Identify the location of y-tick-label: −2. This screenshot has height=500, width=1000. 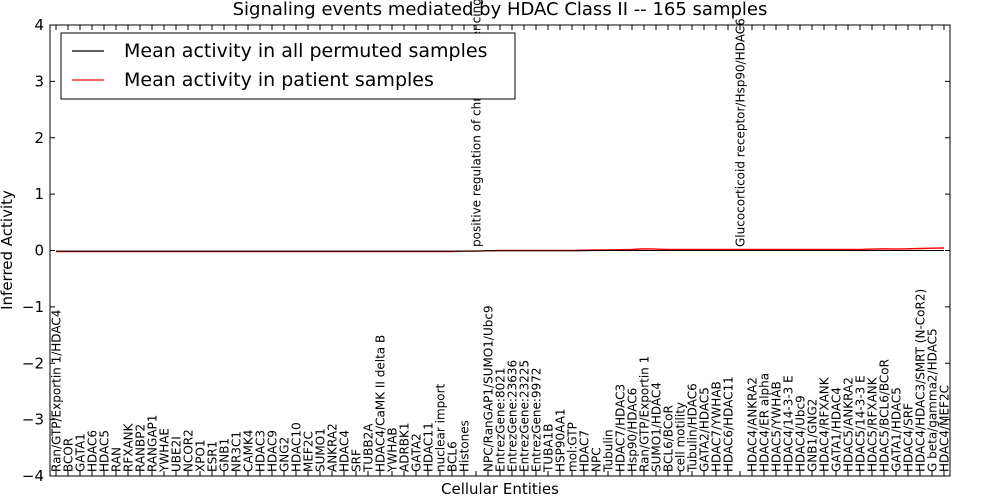
(33, 363).